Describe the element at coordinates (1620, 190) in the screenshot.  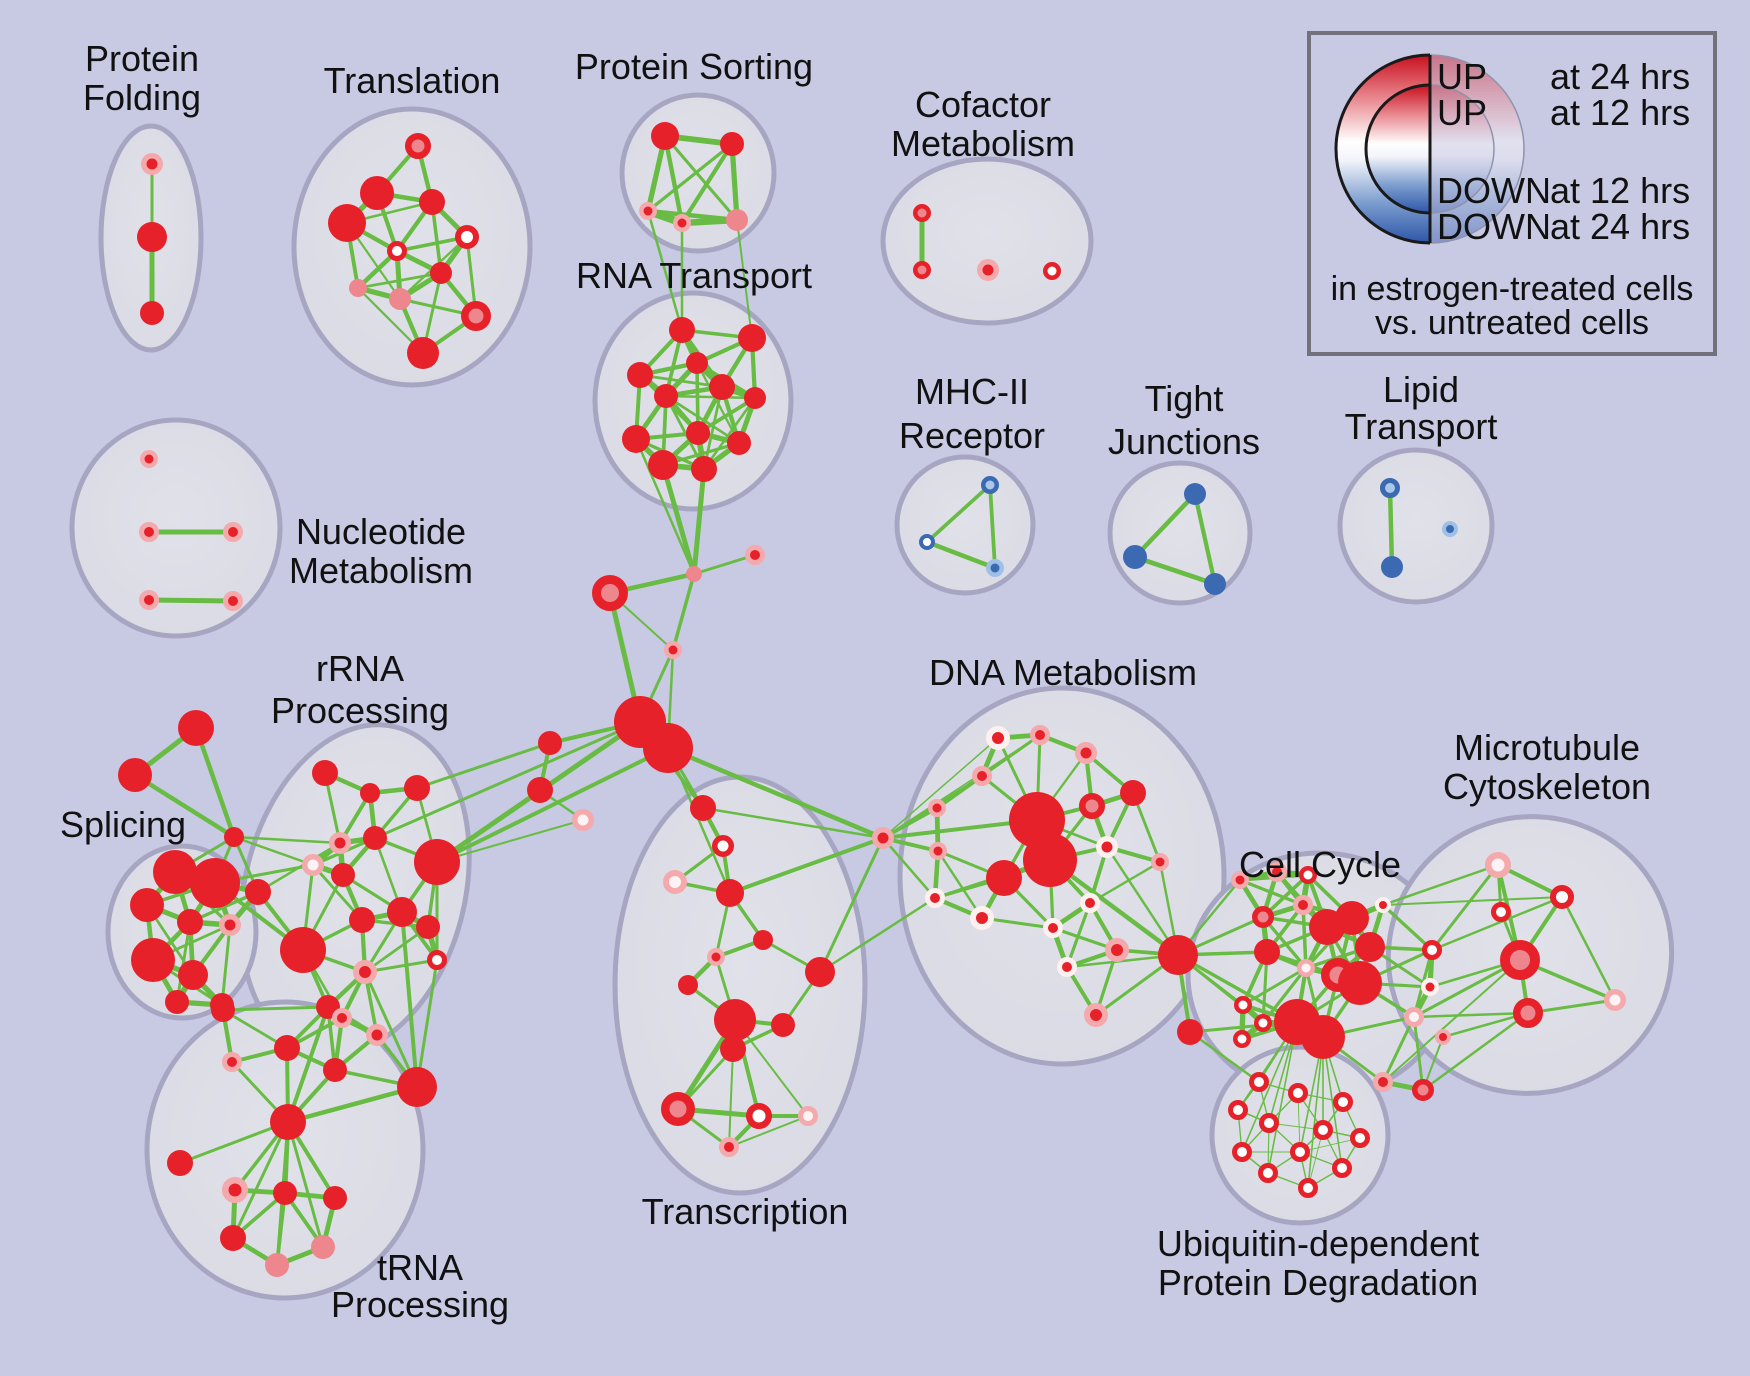
I see `legend-time-label: at 12 hrs` at that location.